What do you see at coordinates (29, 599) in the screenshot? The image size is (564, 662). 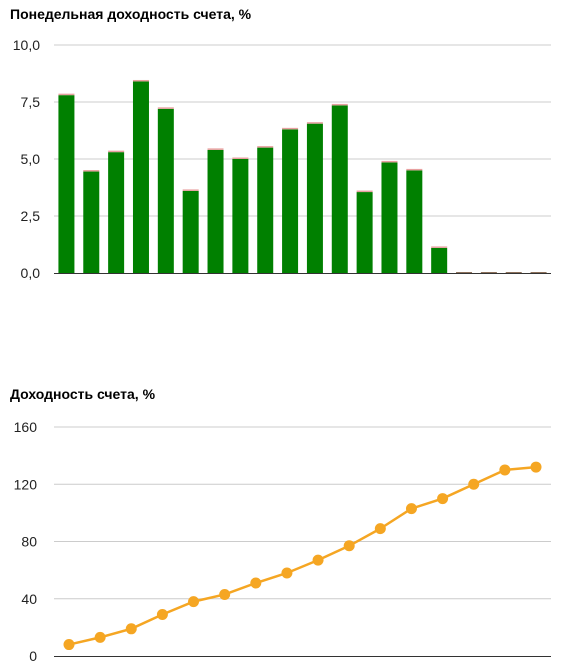 I see `y-tick-label: 40` at bounding box center [29, 599].